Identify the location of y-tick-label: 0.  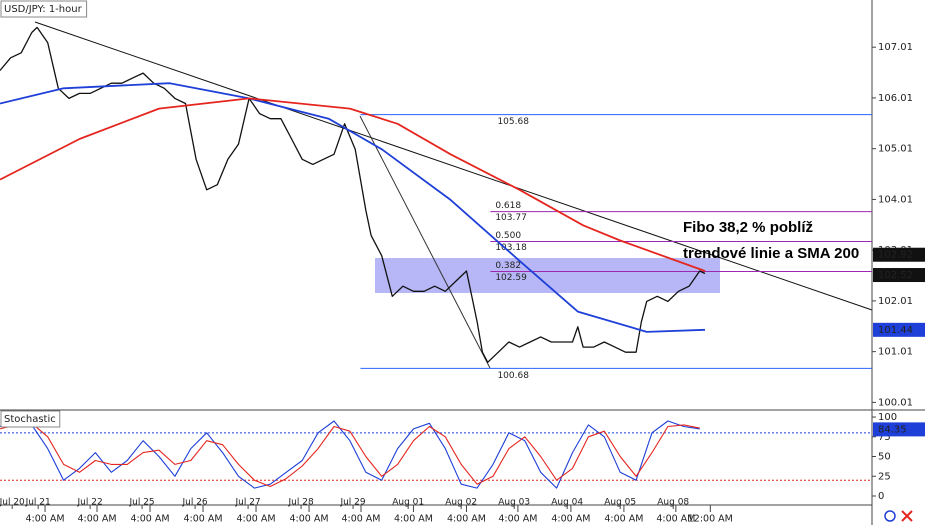
(881, 496).